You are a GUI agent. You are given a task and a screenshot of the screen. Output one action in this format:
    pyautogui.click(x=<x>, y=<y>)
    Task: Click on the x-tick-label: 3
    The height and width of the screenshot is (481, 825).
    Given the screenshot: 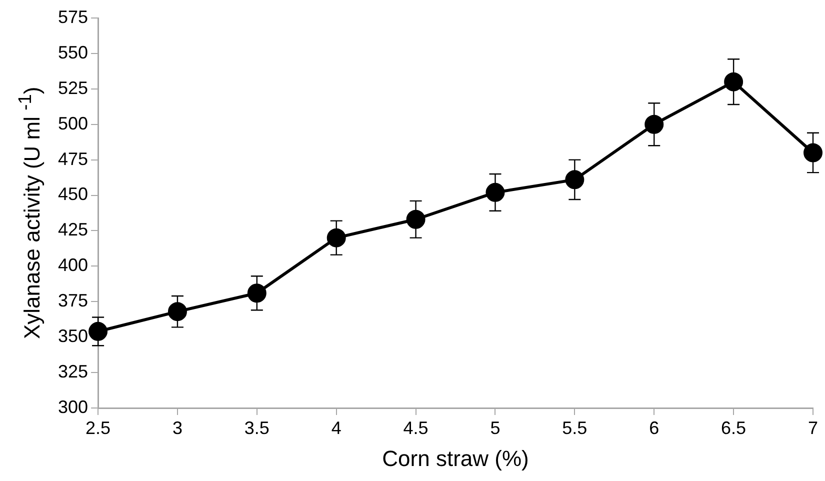 What is the action you would take?
    pyautogui.click(x=177, y=428)
    